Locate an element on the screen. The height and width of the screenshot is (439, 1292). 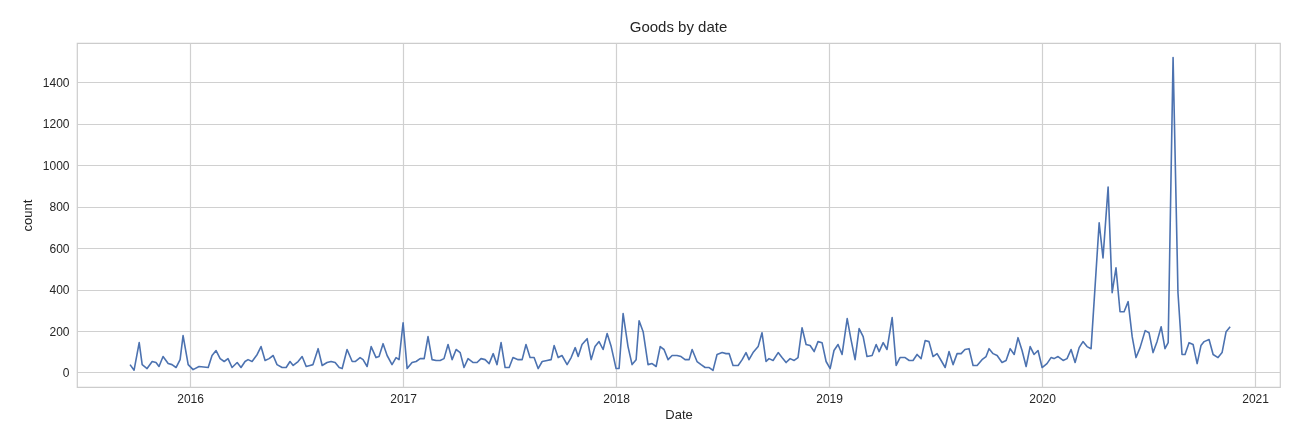
y-tick-label: 1200 is located at coordinates (56, 124).